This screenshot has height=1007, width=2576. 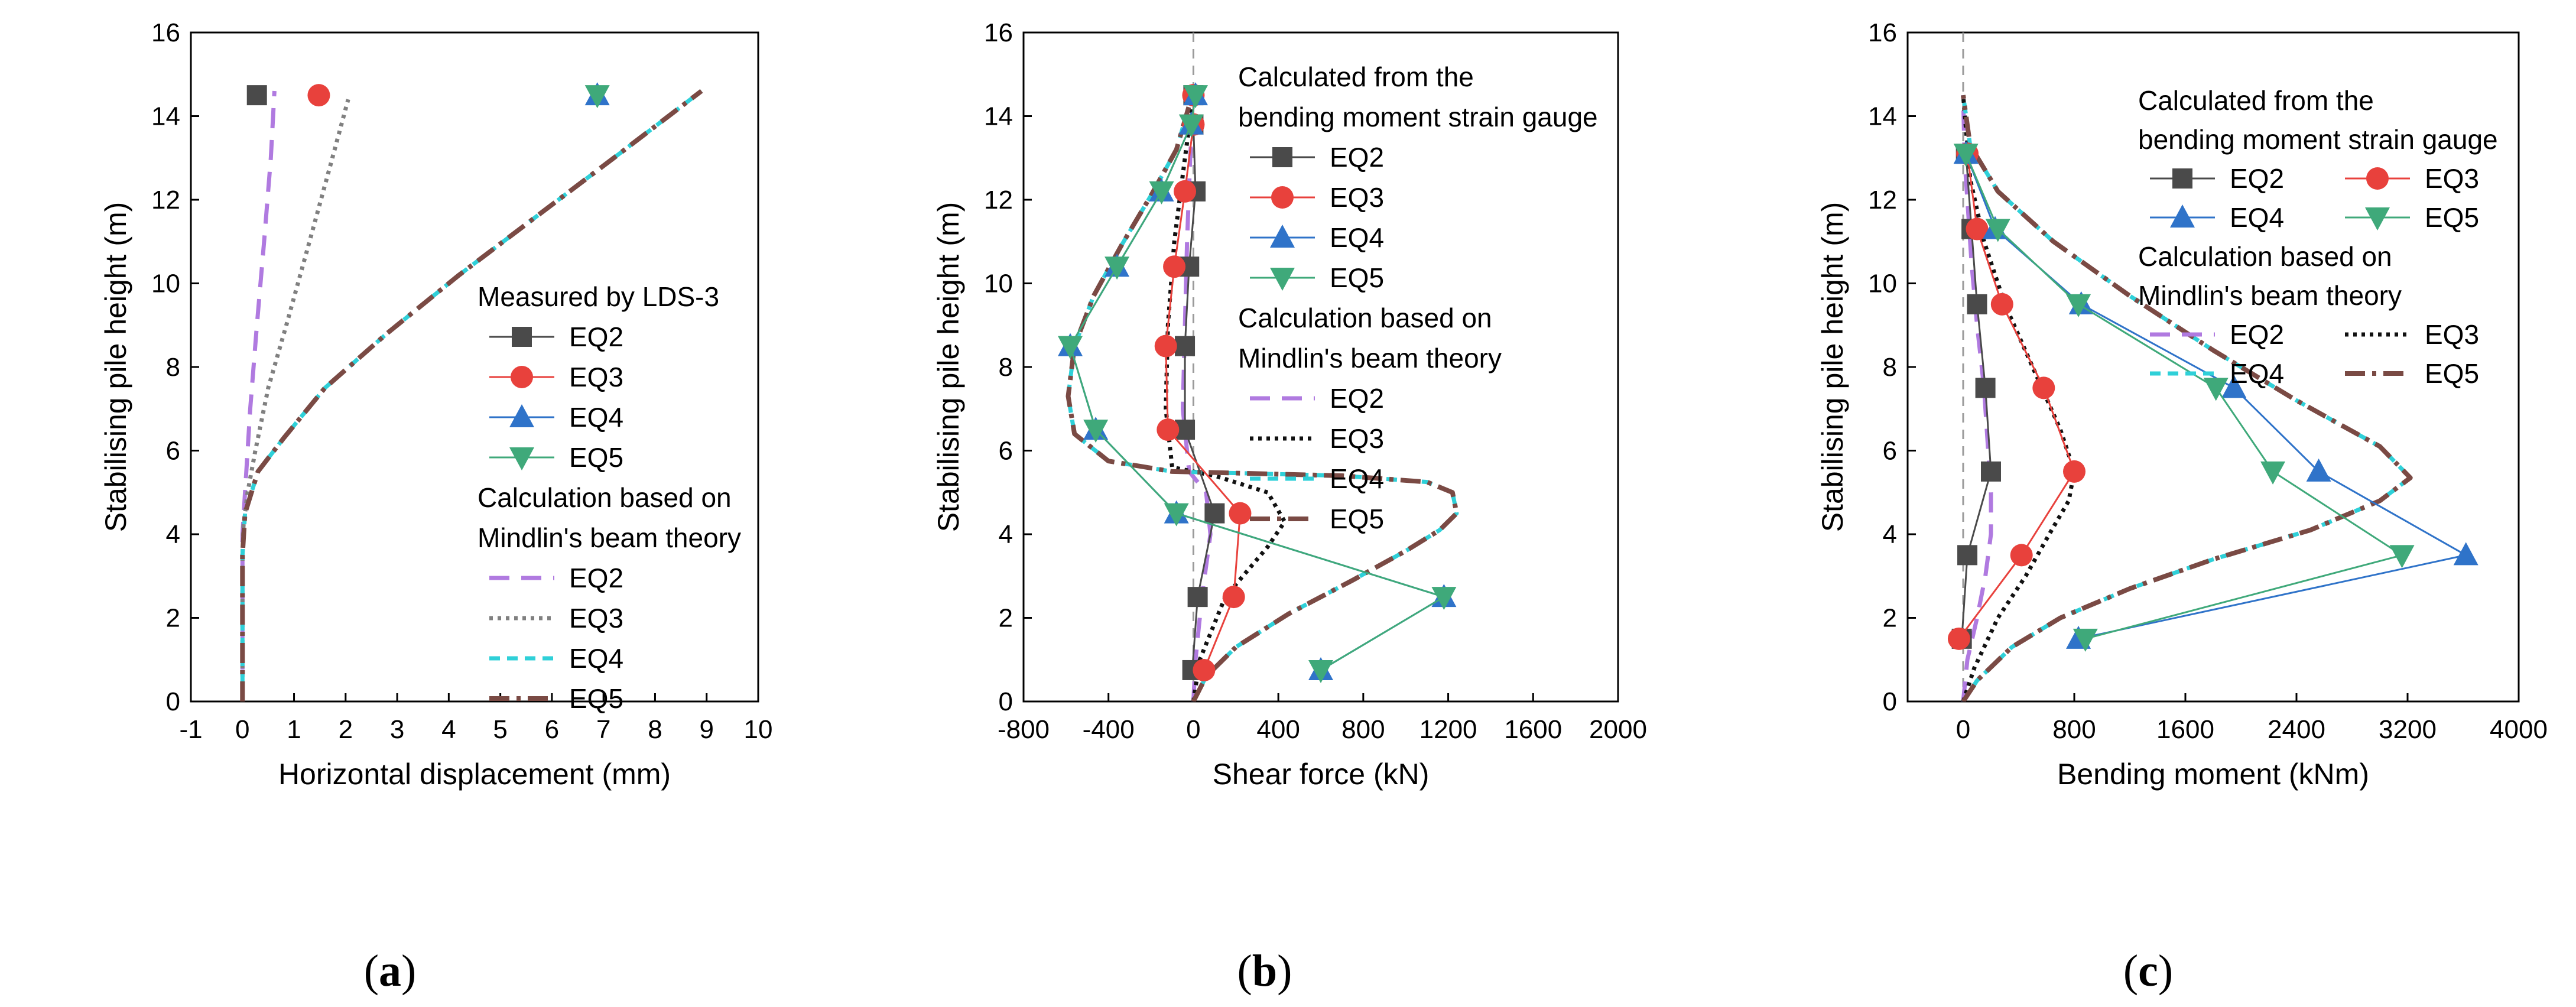 What do you see at coordinates (2213, 774) in the screenshot?
I see `x-axis-label: Bending moment (kNm)` at bounding box center [2213, 774].